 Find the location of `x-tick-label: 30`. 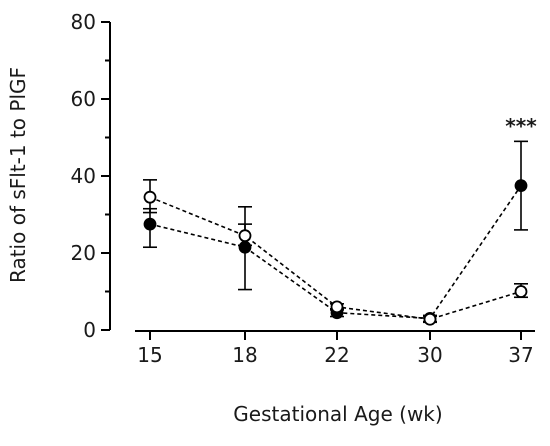

x-tick-label: 30 is located at coordinates (429, 355).